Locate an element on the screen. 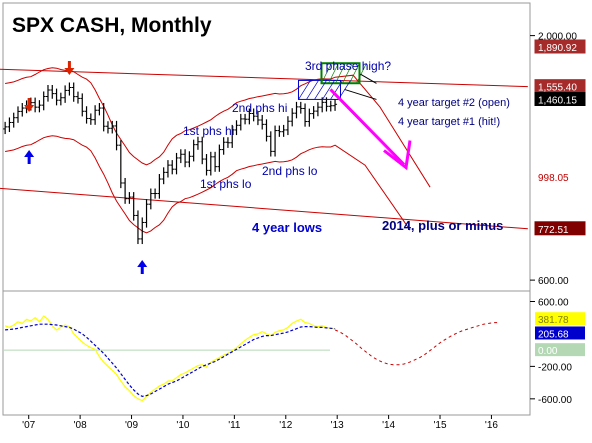 The height and width of the screenshot is (443, 592). x-tick-label: '12 is located at coordinates (285, 425).